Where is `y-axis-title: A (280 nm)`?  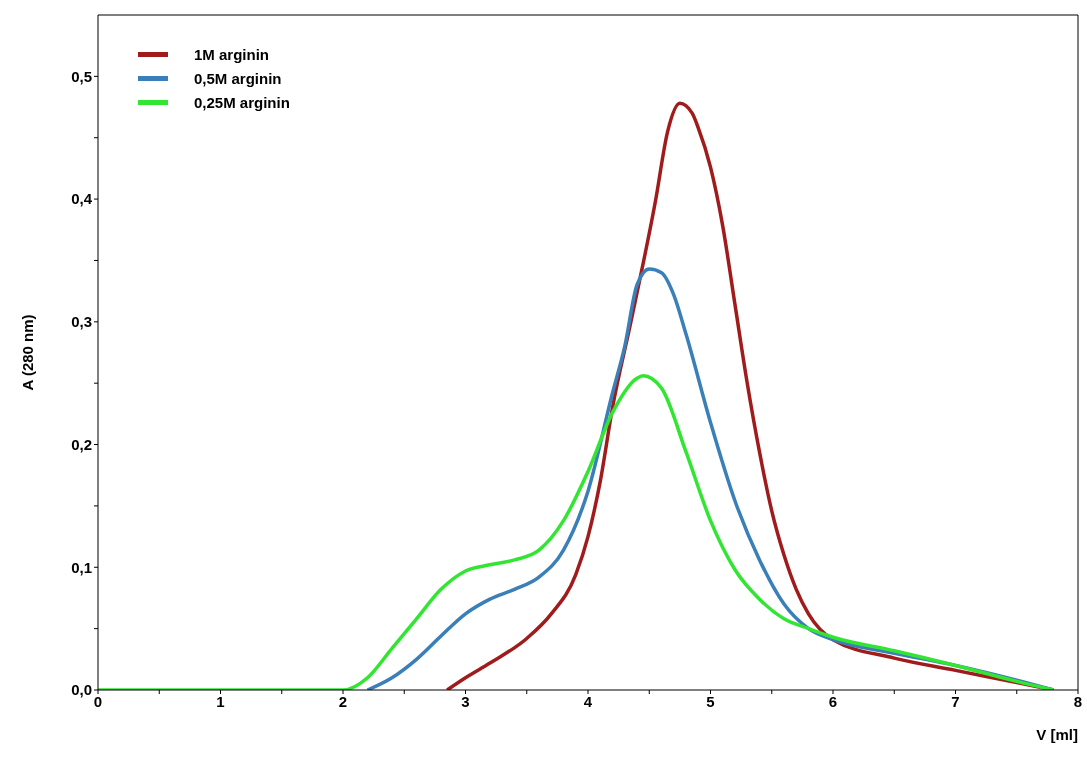
y-axis-title: A (280 nm) is located at coordinates (28, 352).